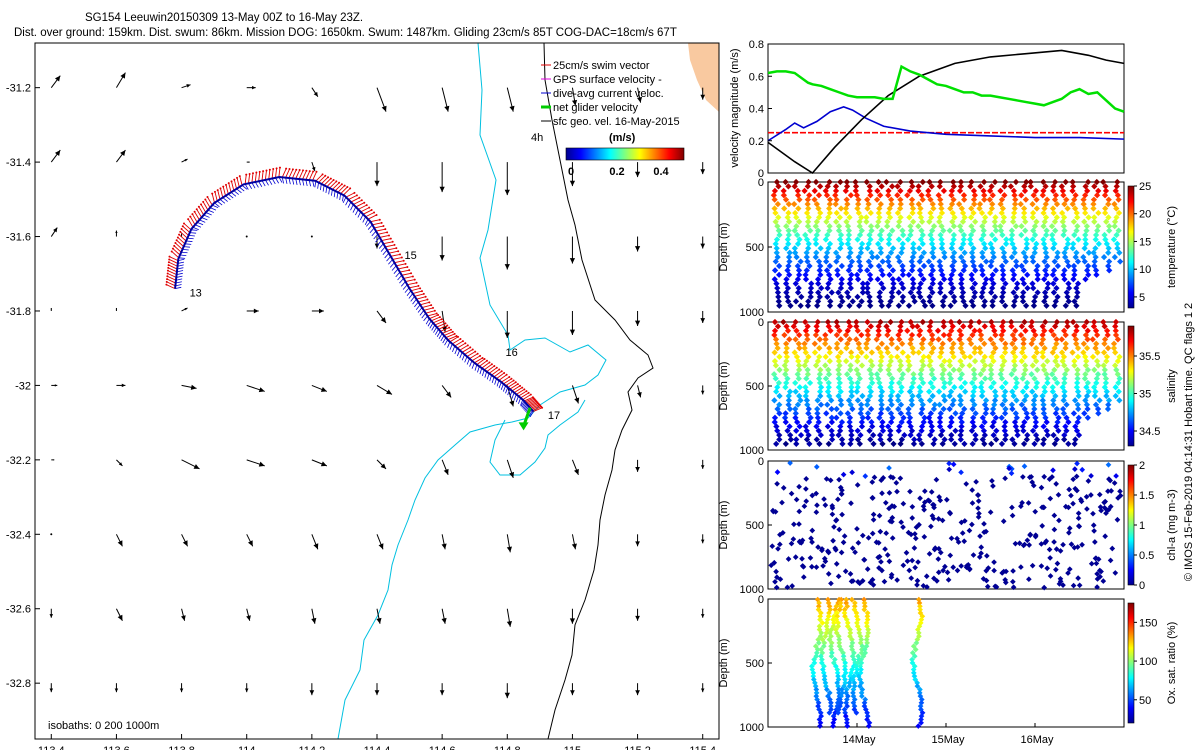  Describe the element at coordinates (756, 45) in the screenshot. I see `velocity-ytick-label: 0.8` at that location.